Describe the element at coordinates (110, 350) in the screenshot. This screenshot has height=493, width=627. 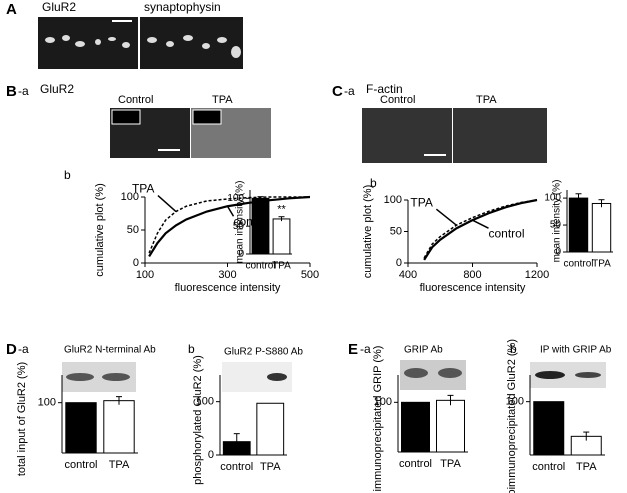
I see `chart-title: GluR2 N-terminal Ab` at that location.